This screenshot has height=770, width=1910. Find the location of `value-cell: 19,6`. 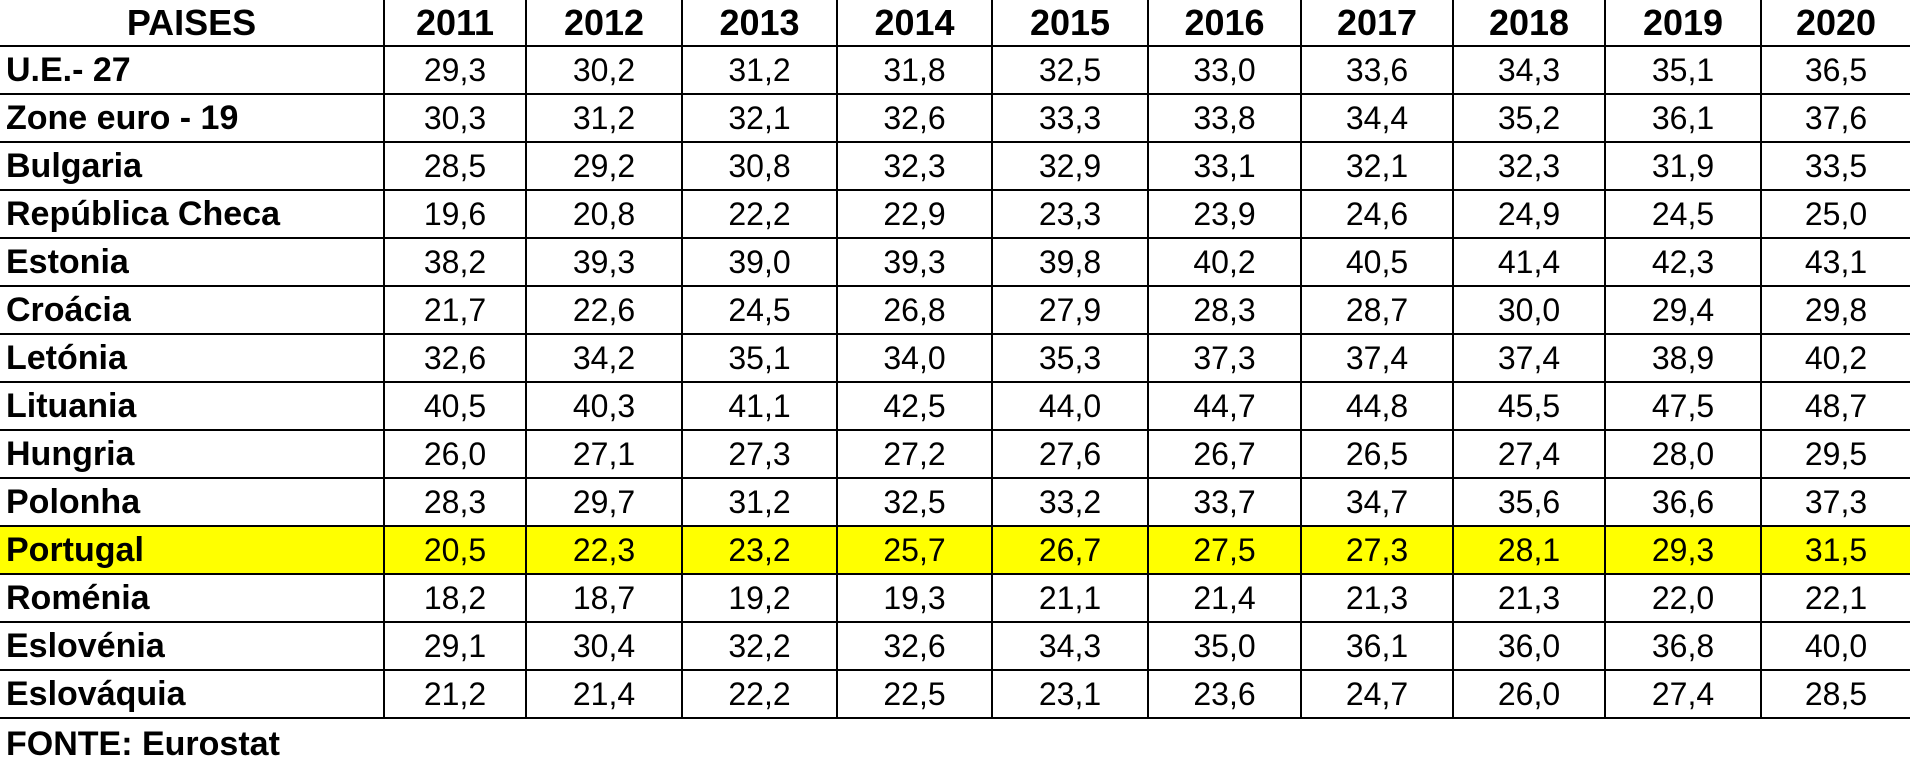

value-cell: 19,6 is located at coordinates (455, 214).